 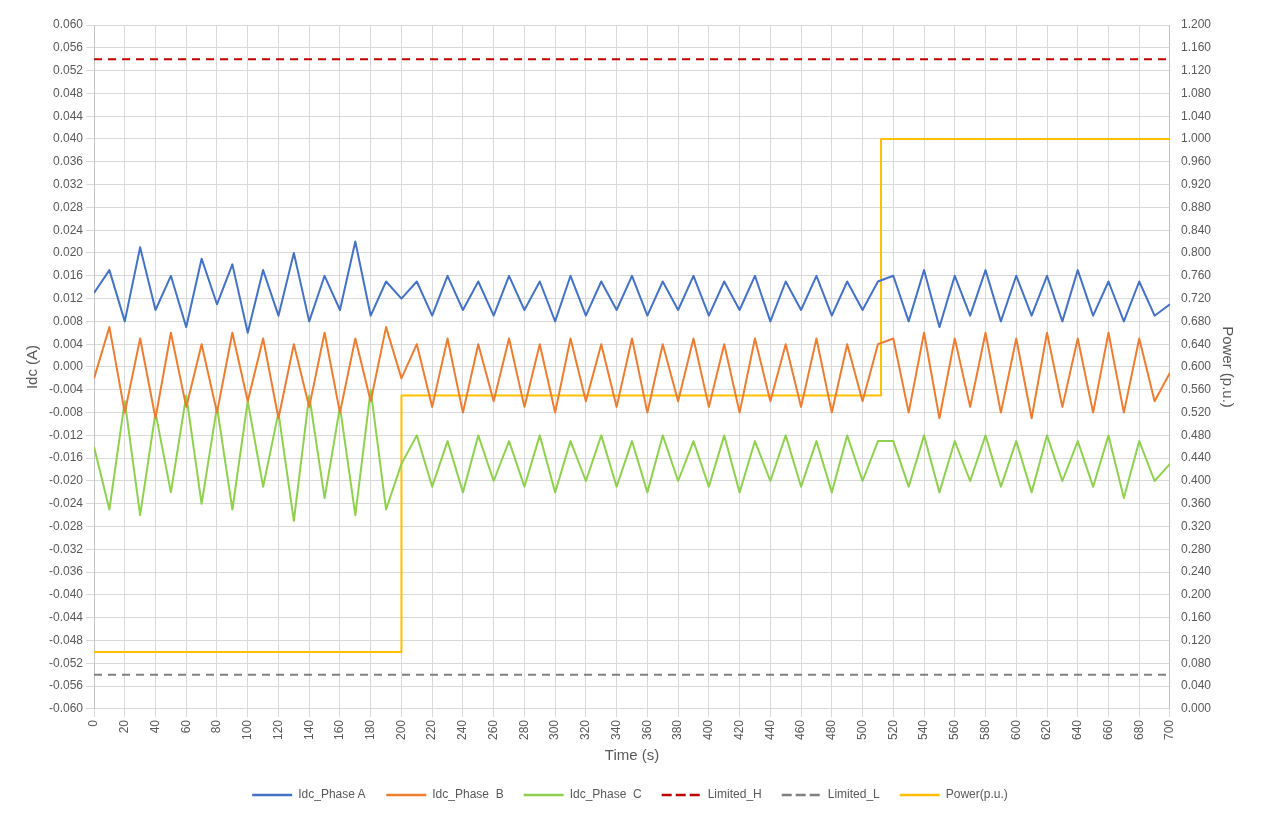 I want to click on y-tick-label: 0.000, so click(x=68, y=366).